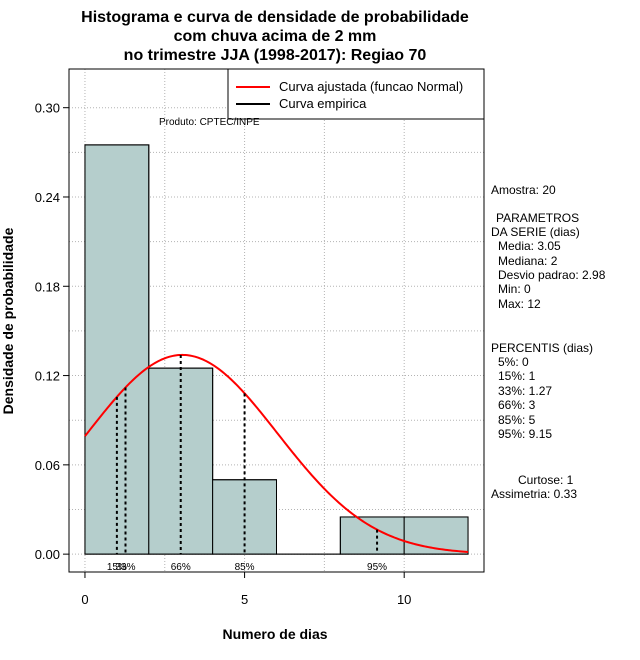  I want to click on x-axis-title: Numero de dias, so click(274, 634).